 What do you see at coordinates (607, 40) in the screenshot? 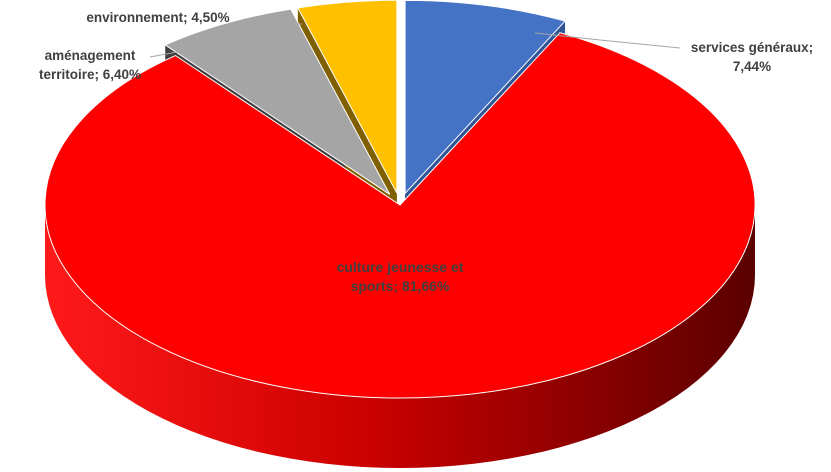
I see `leader-line-services-generaux` at bounding box center [607, 40].